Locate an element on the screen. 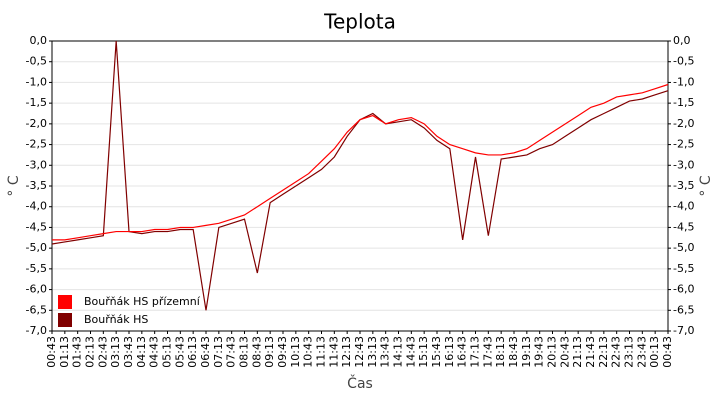  x-tick-label: 23:43 is located at coordinates (641, 352).